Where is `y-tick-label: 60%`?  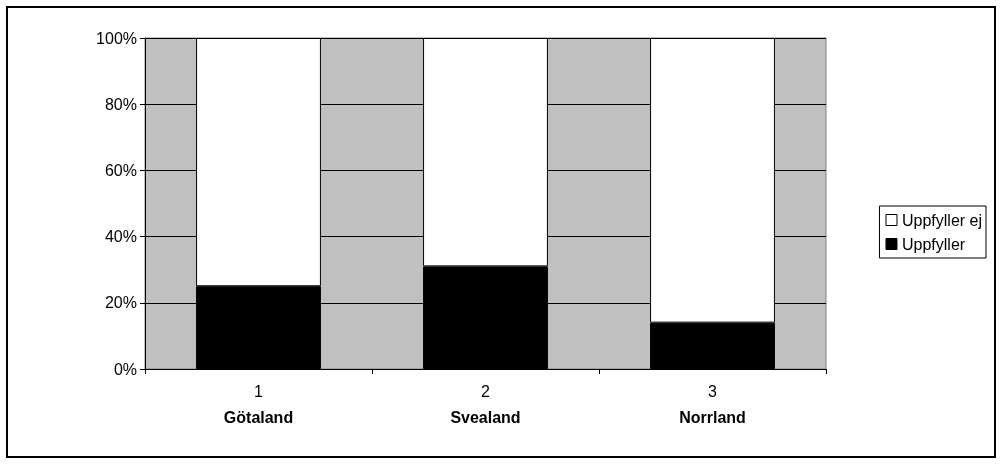
y-tick-label: 60% is located at coordinates (120, 170).